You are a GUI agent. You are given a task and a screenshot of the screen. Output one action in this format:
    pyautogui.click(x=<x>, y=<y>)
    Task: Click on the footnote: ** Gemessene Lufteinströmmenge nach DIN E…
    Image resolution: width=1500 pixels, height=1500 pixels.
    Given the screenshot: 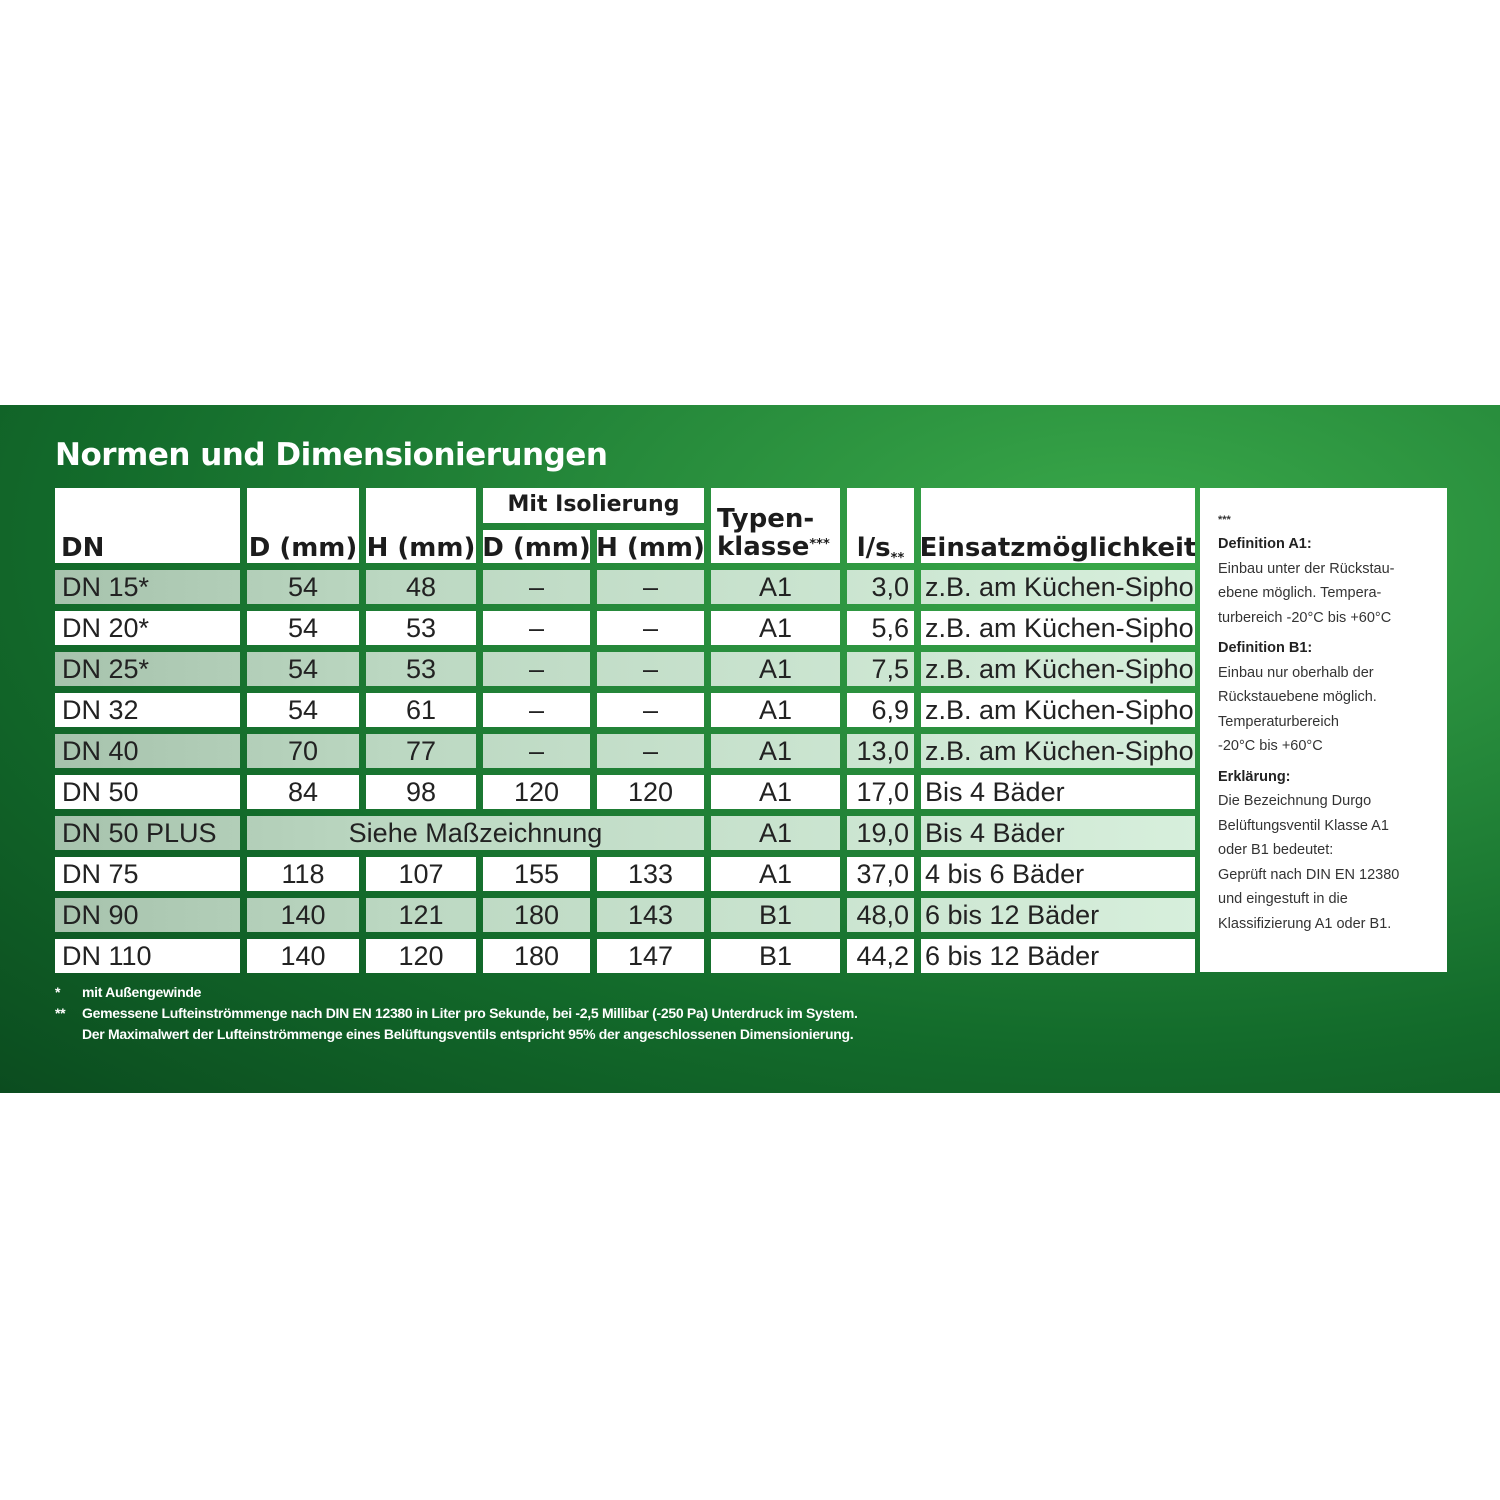 What is the action you would take?
    pyautogui.click(x=456, y=1013)
    